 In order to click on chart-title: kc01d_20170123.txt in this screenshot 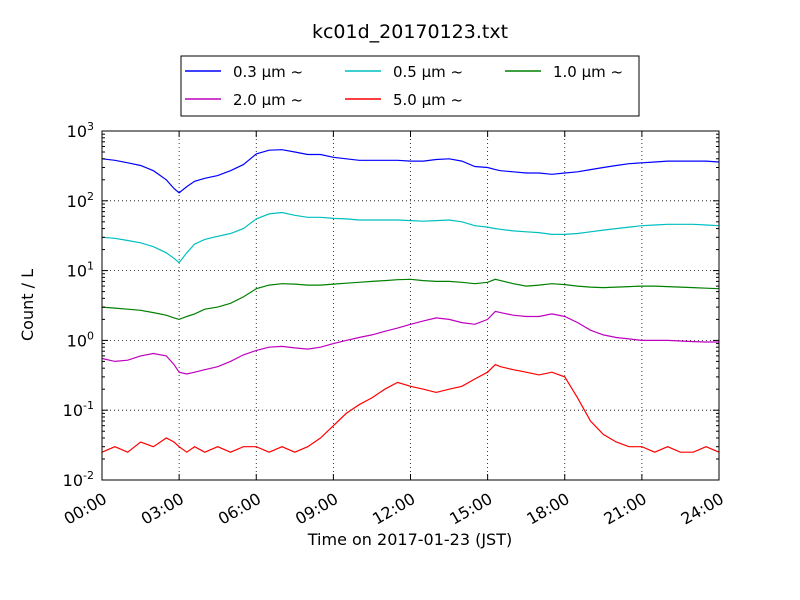, I will do `click(410, 32)`.